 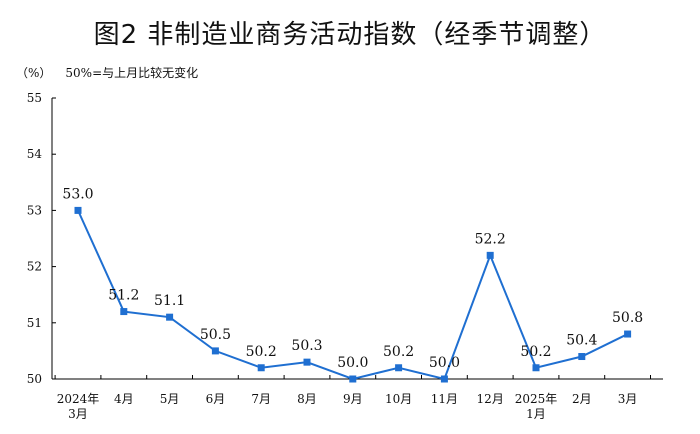 I want to click on x-tick-label: 3月, so click(x=628, y=399).